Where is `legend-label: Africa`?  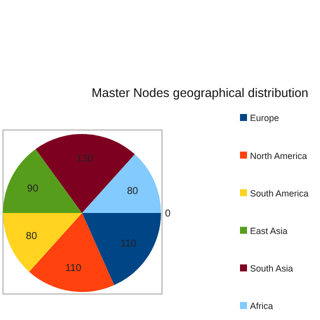
legend-label: Africa is located at coordinates (262, 306).